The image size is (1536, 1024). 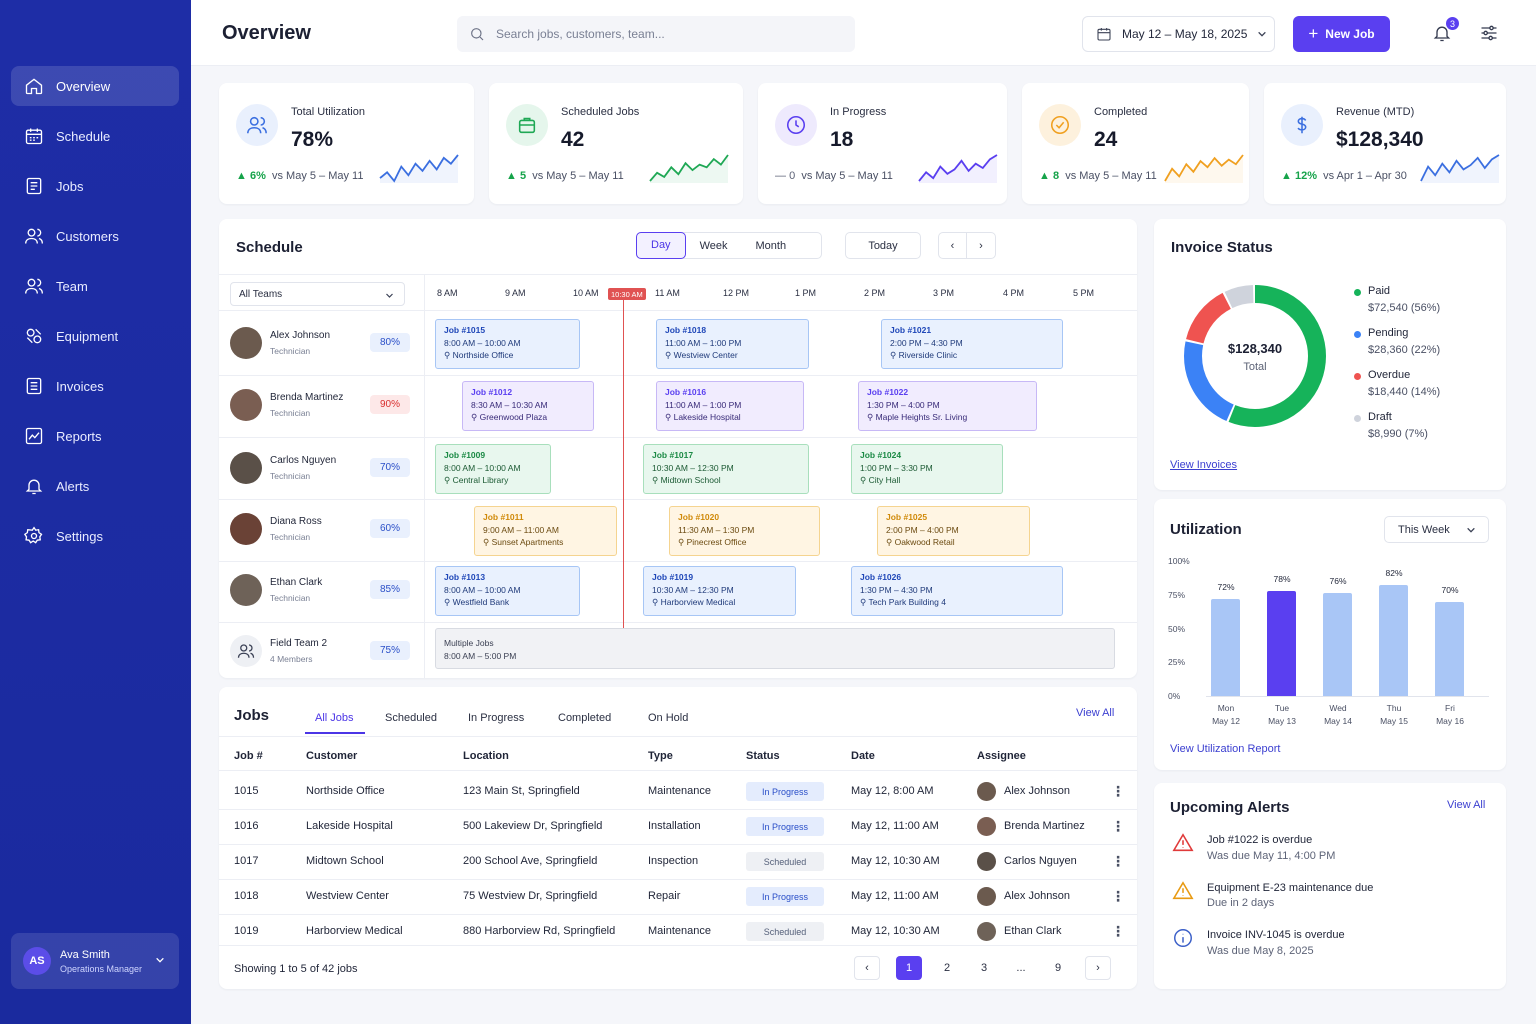 I want to click on schedule-title: Schedule, so click(x=269, y=247).